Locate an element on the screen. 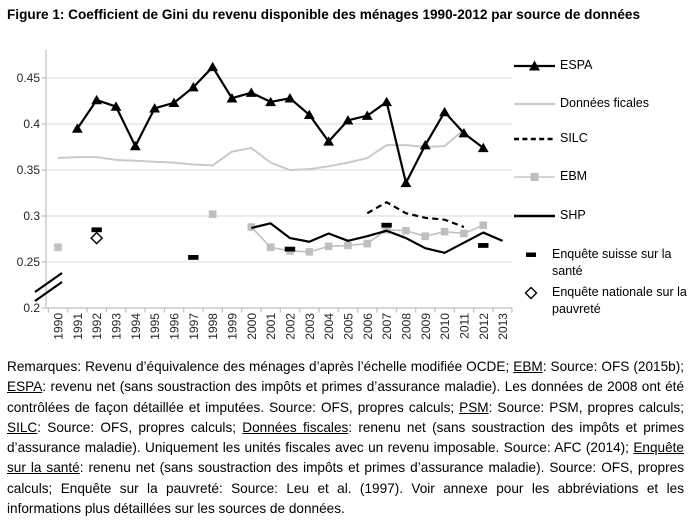  svg-text: 1995 is located at coordinates (155, 326).